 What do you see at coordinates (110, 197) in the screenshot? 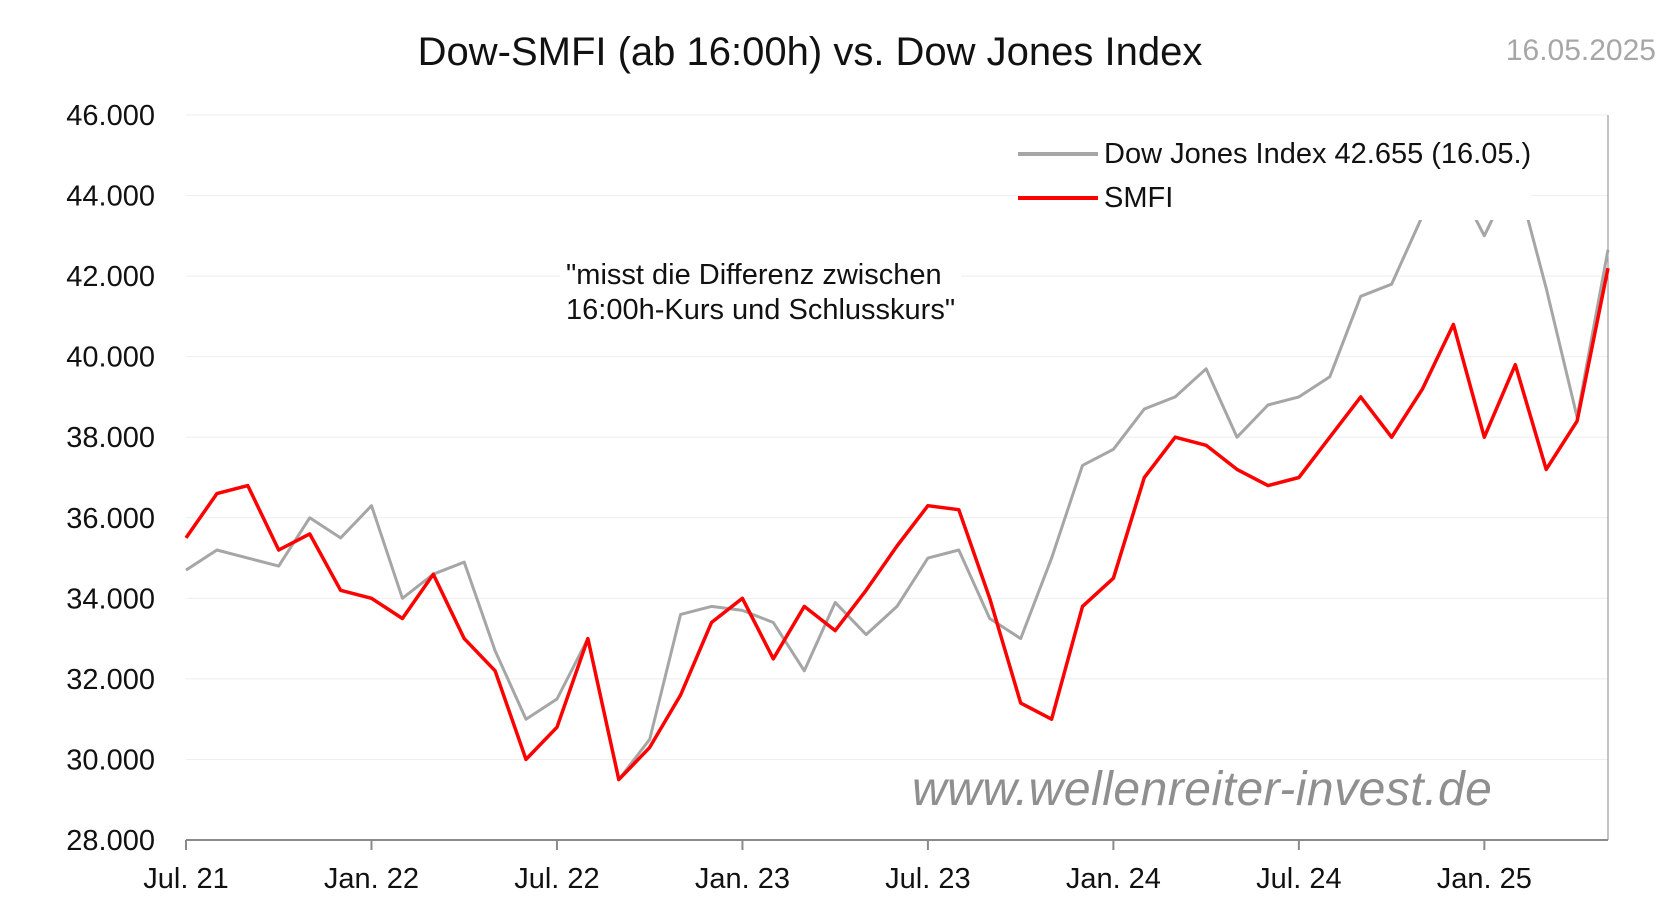
I see `y-tick-label: 44.000` at bounding box center [110, 197].